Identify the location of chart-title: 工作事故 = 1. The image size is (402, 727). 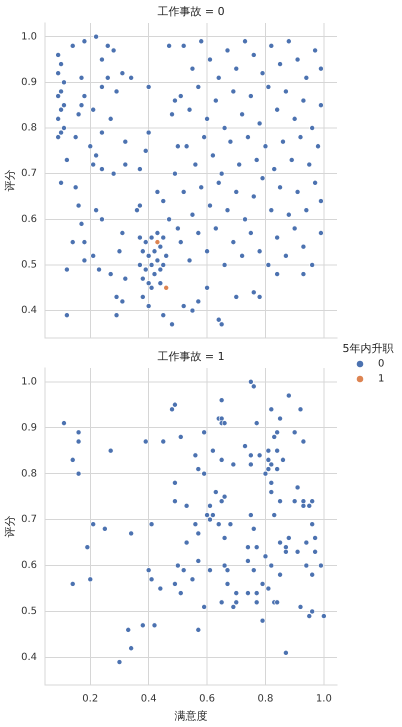
(191, 356).